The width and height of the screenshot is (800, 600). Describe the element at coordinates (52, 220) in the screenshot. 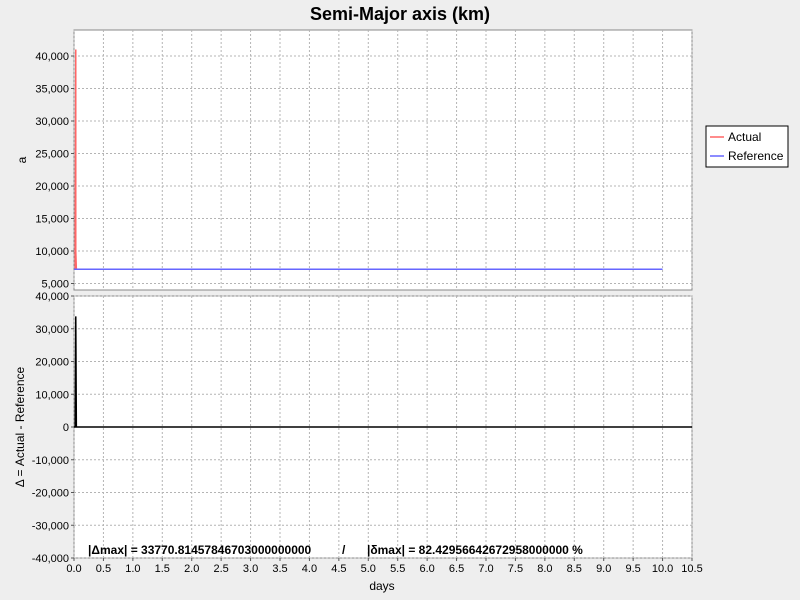

I see `y-tick-label: 15,000` at that location.